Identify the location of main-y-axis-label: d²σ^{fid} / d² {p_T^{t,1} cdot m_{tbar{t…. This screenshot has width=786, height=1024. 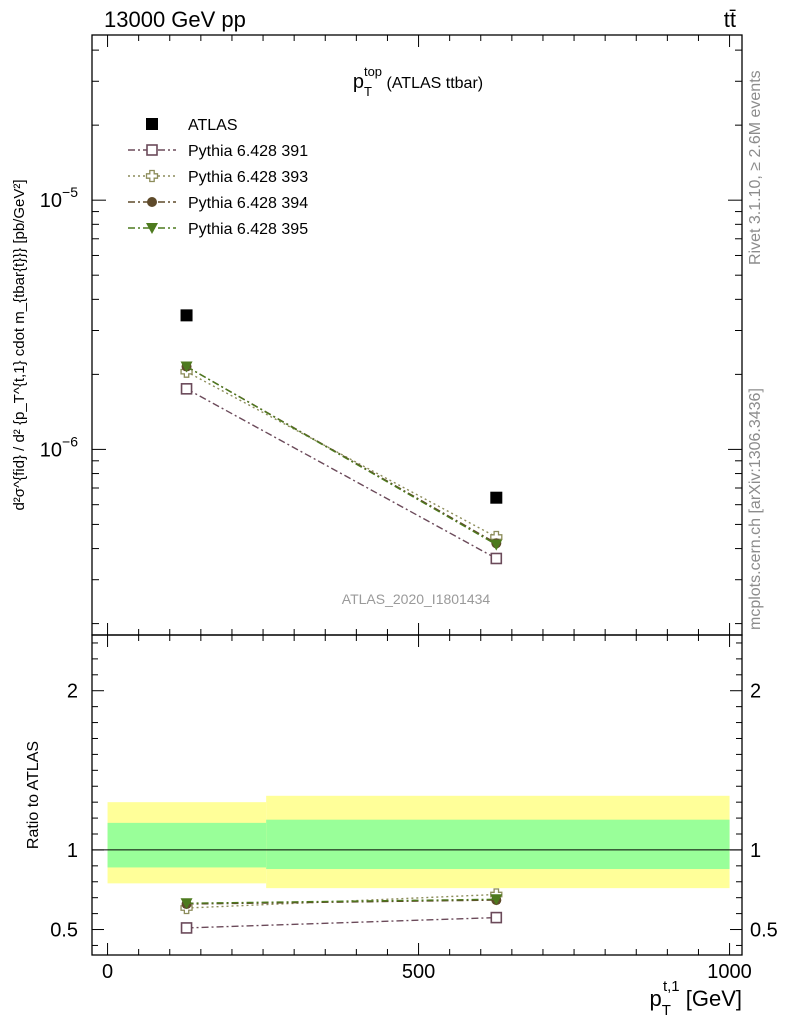
(19, 344).